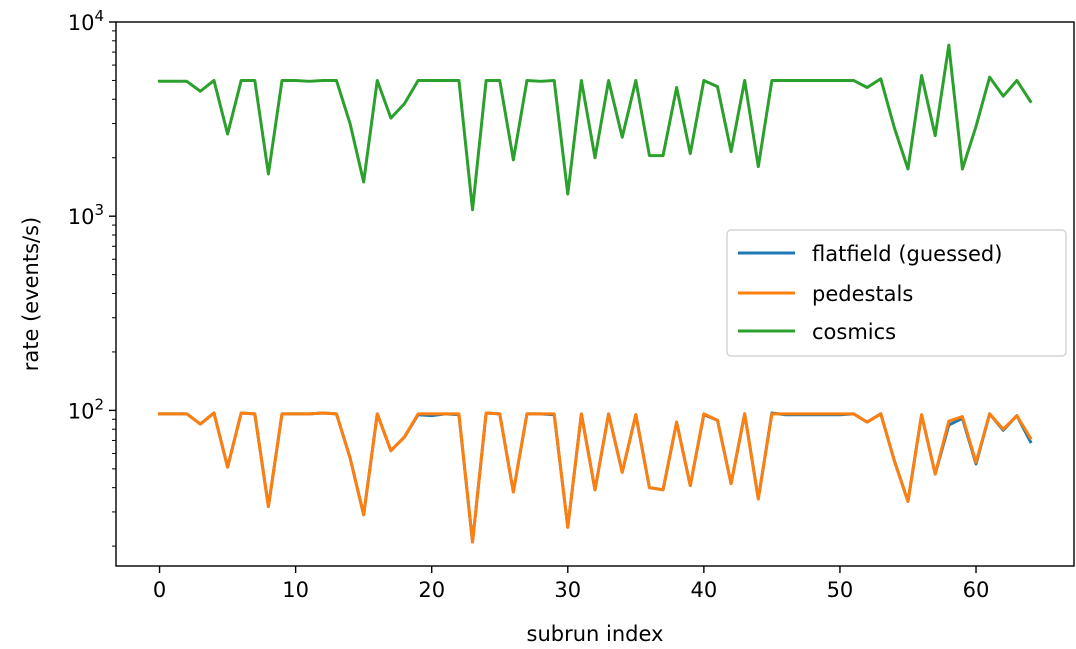  I want to click on x-tick-label: 50, so click(840, 590).